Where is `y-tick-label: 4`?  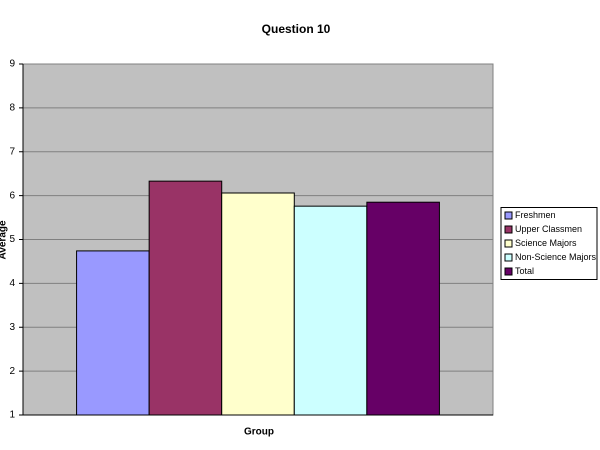
y-tick-label: 4 is located at coordinates (12, 283).